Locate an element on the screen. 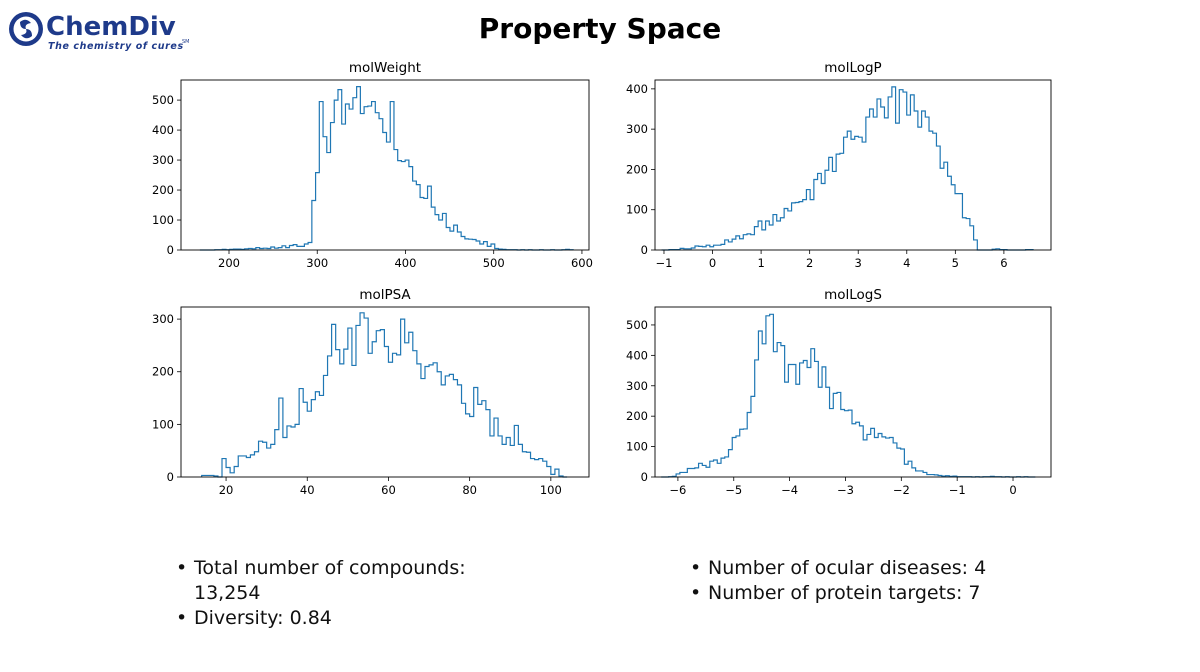 The width and height of the screenshot is (1200, 672). histogram-molLogP: molLogP −1 0 1 2 3 4 5 6 0 100 200 300 400 is located at coordinates (839, 165).